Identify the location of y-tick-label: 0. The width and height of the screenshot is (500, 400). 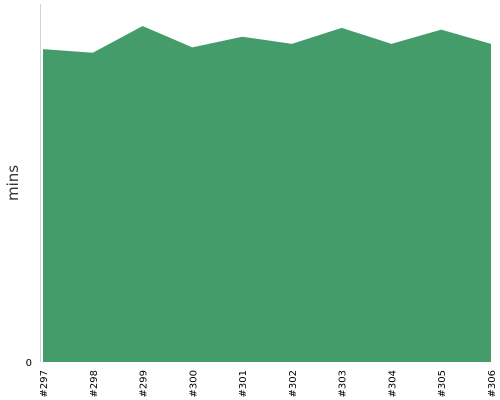
(29, 363).